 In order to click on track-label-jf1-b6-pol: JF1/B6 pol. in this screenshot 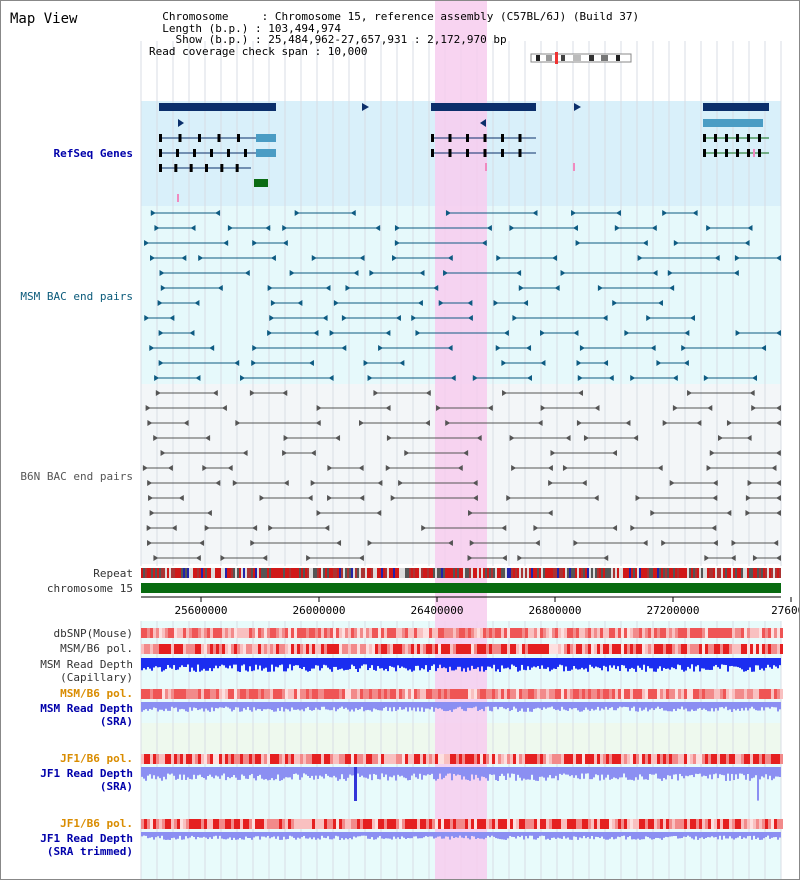, I will do `click(96, 758)`.